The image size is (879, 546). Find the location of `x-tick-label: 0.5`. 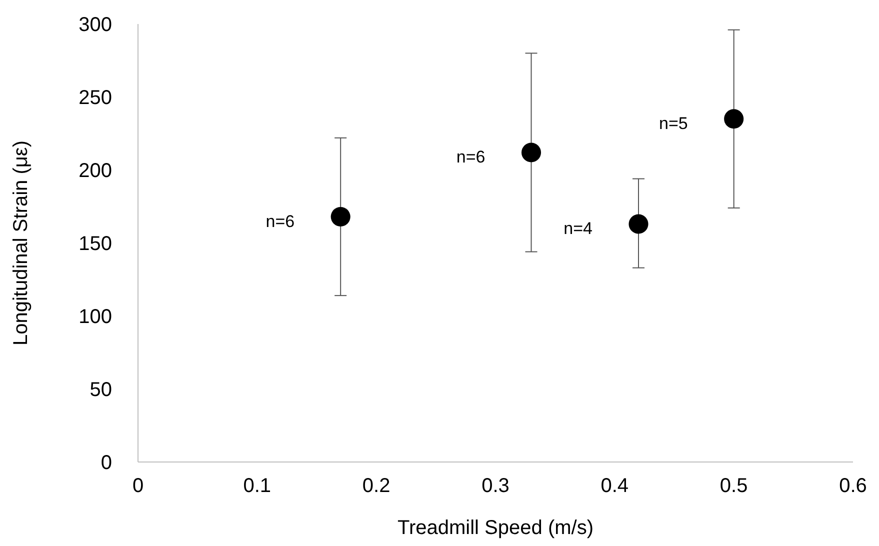

x-tick-label: 0.5 is located at coordinates (734, 486).